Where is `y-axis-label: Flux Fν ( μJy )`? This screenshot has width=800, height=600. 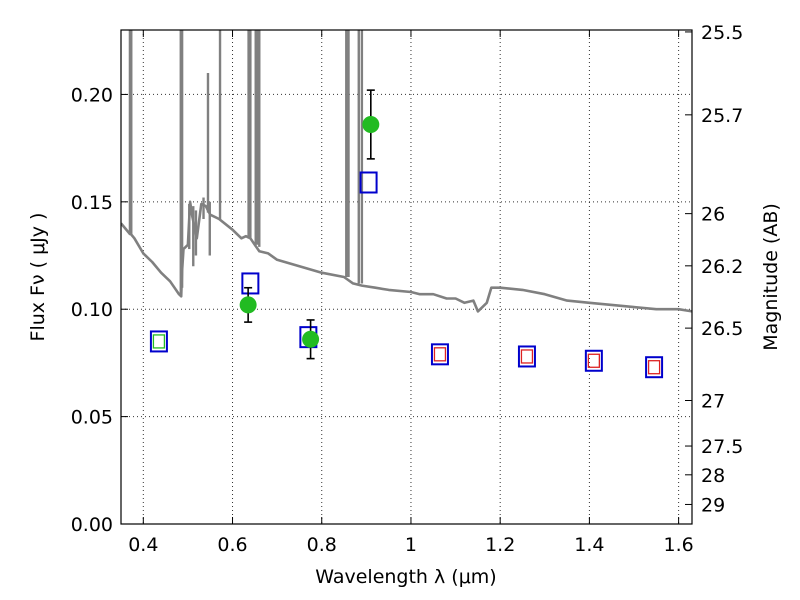 y-axis-label: Flux Fν ( μJy ) is located at coordinates (38, 277).